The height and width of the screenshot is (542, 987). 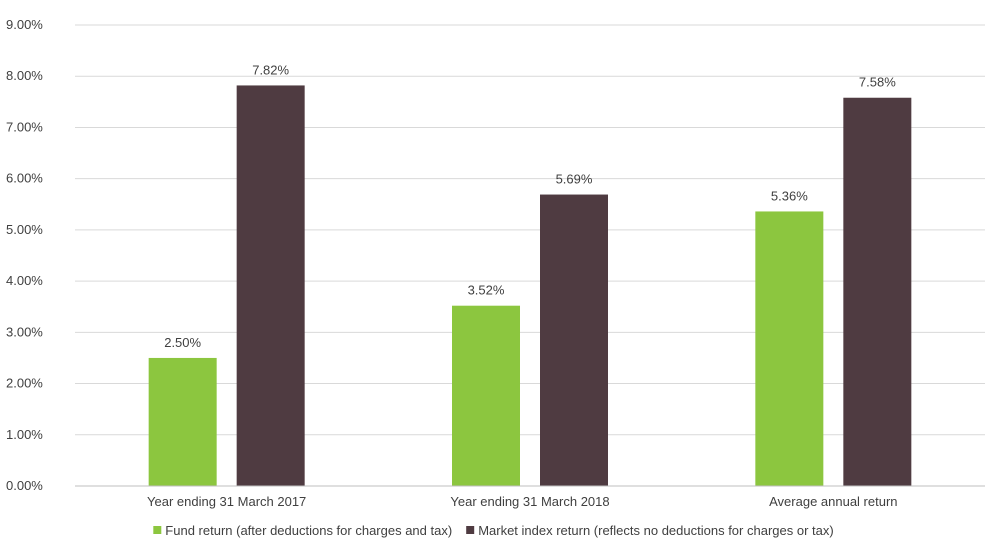 What do you see at coordinates (24, 434) in the screenshot?
I see `y-tick-label: 1.00%` at bounding box center [24, 434].